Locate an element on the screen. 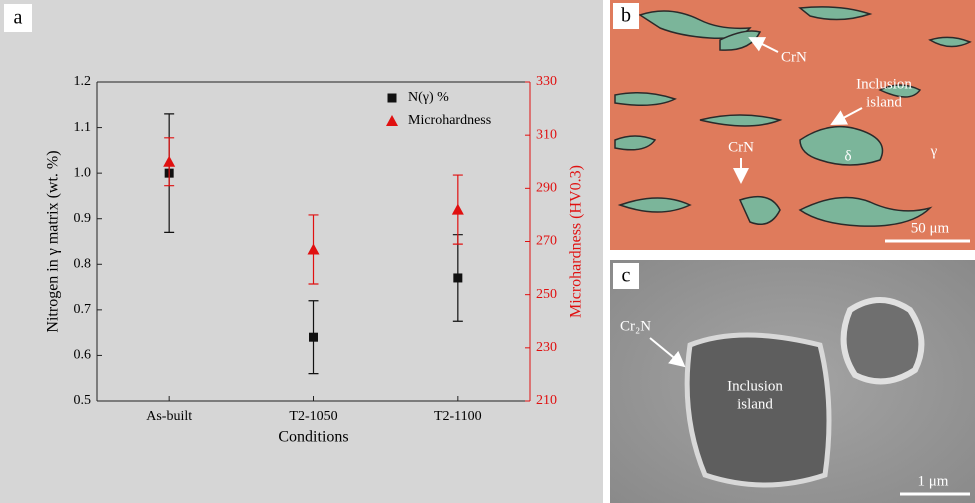 The image size is (975, 503). y-tick-label: 1.1 is located at coordinates (83, 127).